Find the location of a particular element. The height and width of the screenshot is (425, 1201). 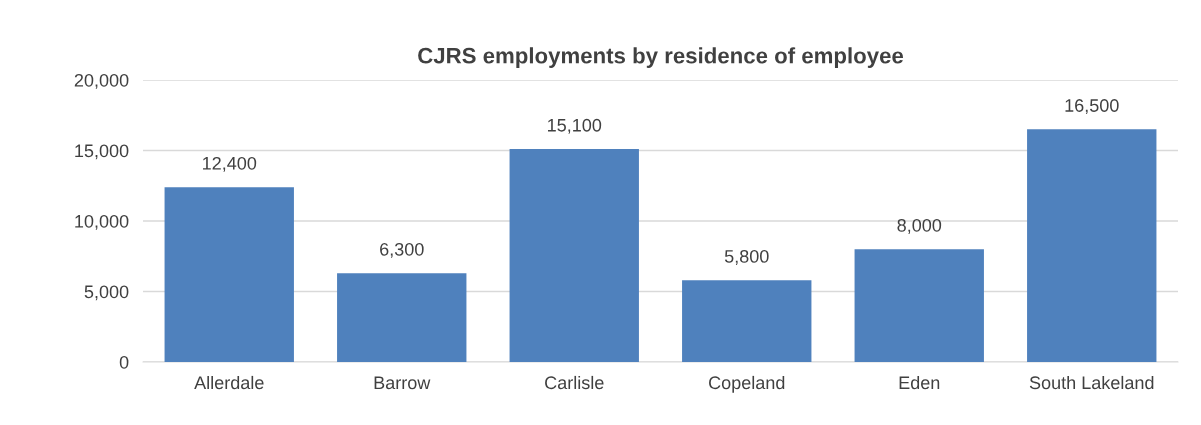

x-tick-label: South Lakeland is located at coordinates (1091, 382).